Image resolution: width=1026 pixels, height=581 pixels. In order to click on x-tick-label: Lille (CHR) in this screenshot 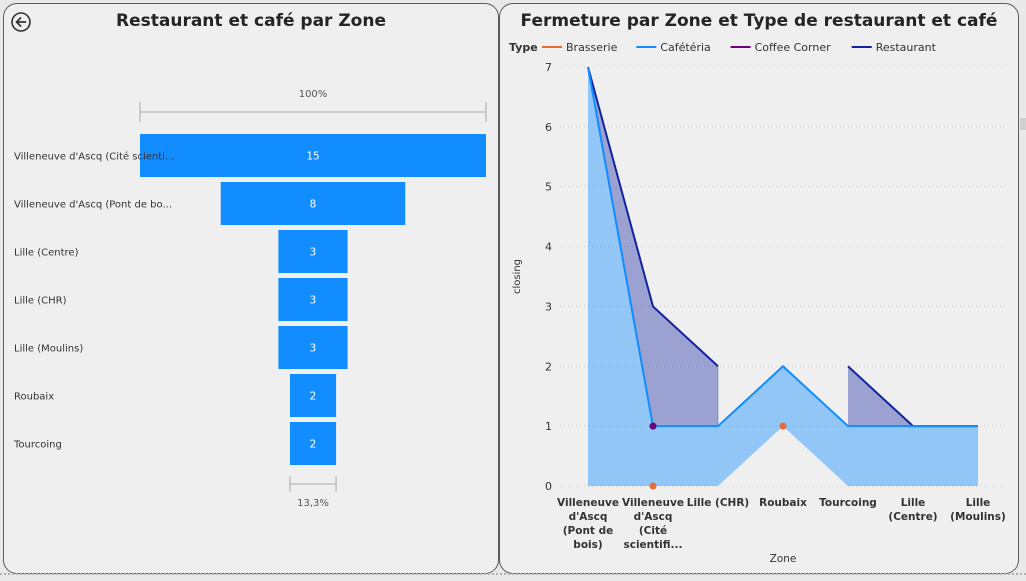, I will do `click(718, 503)`.